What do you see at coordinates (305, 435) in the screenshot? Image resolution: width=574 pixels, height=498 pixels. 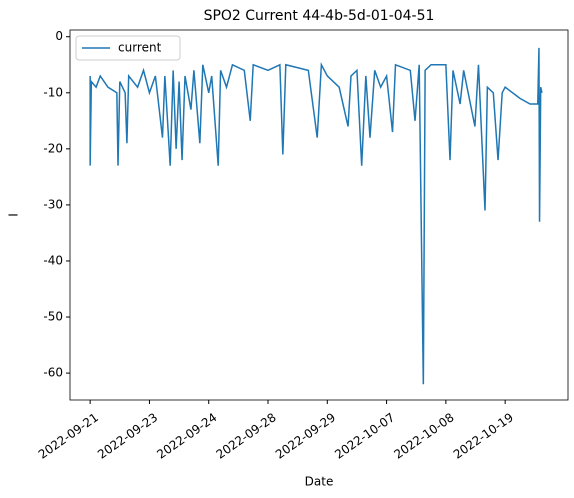 I see `x-tick-label: 2022-09-29` at bounding box center [305, 435].